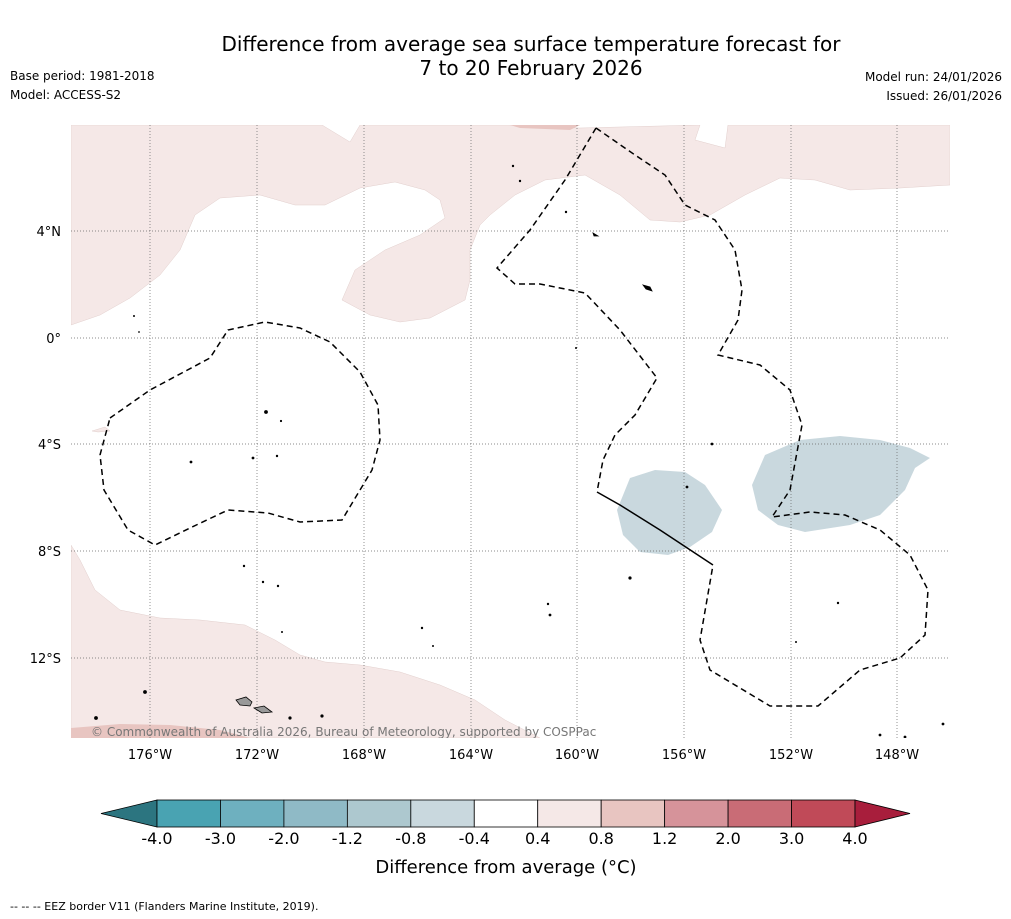  I want to click on issued-date: Issued: 26/01/2026, so click(944, 96).